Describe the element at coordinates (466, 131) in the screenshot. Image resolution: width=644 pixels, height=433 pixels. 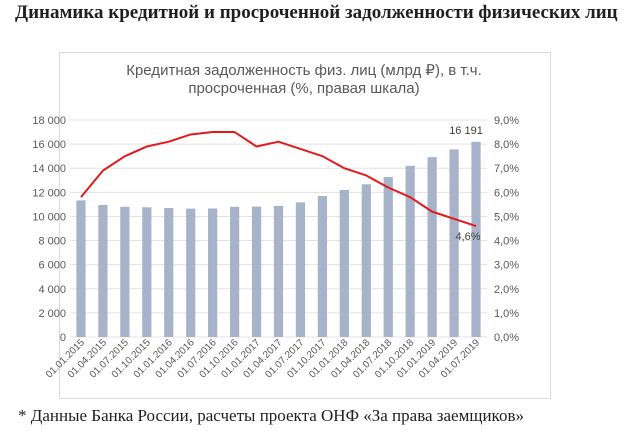
I see `data-label: 16 191` at that location.